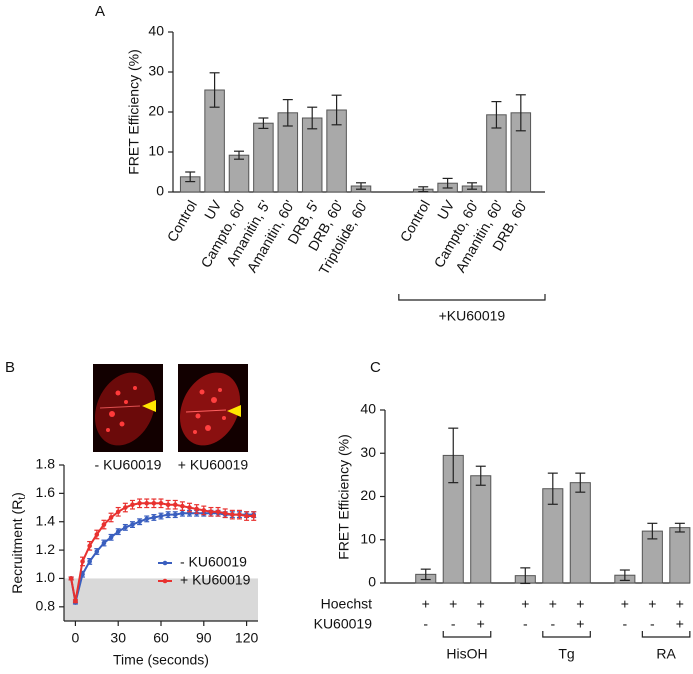 The width and height of the screenshot is (693, 674). Describe the element at coordinates (346, 604) in the screenshot. I see `row-label: Hoechst` at that location.